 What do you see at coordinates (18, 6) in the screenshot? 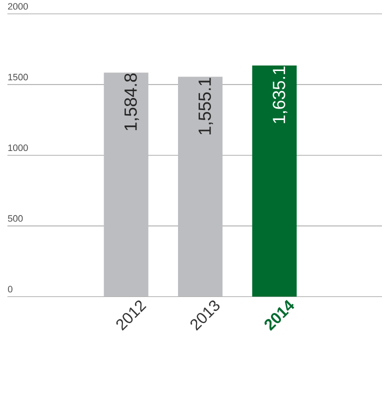
I see `y-tick-label: 2000` at bounding box center [18, 6].